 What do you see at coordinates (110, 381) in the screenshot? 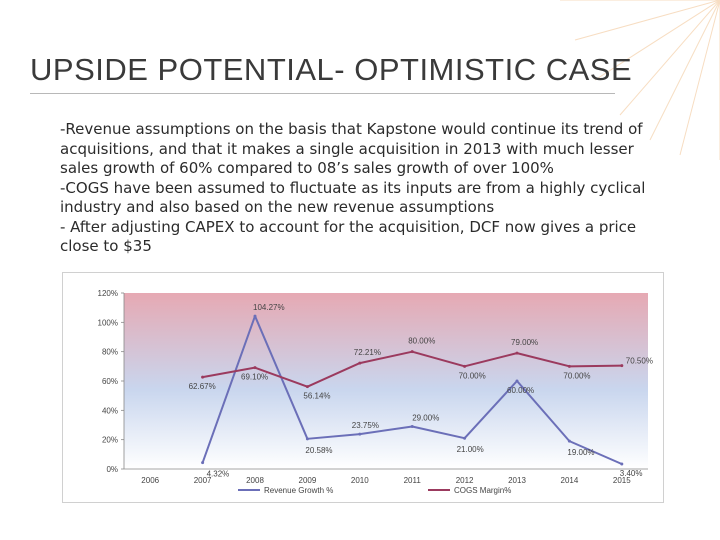
I see `y-tick-label: 60%` at bounding box center [110, 381].